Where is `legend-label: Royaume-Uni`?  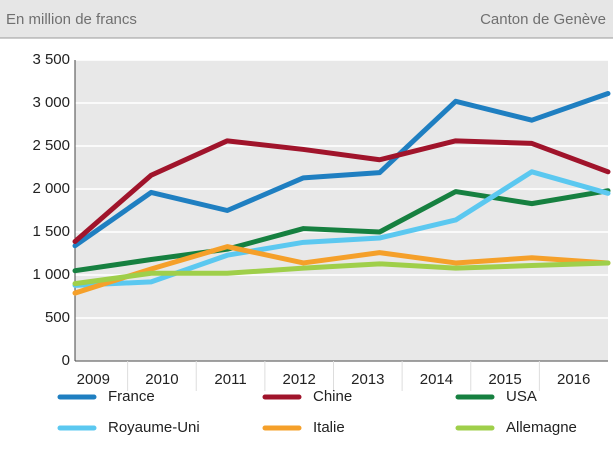
legend-label: Royaume-Uni is located at coordinates (154, 427).